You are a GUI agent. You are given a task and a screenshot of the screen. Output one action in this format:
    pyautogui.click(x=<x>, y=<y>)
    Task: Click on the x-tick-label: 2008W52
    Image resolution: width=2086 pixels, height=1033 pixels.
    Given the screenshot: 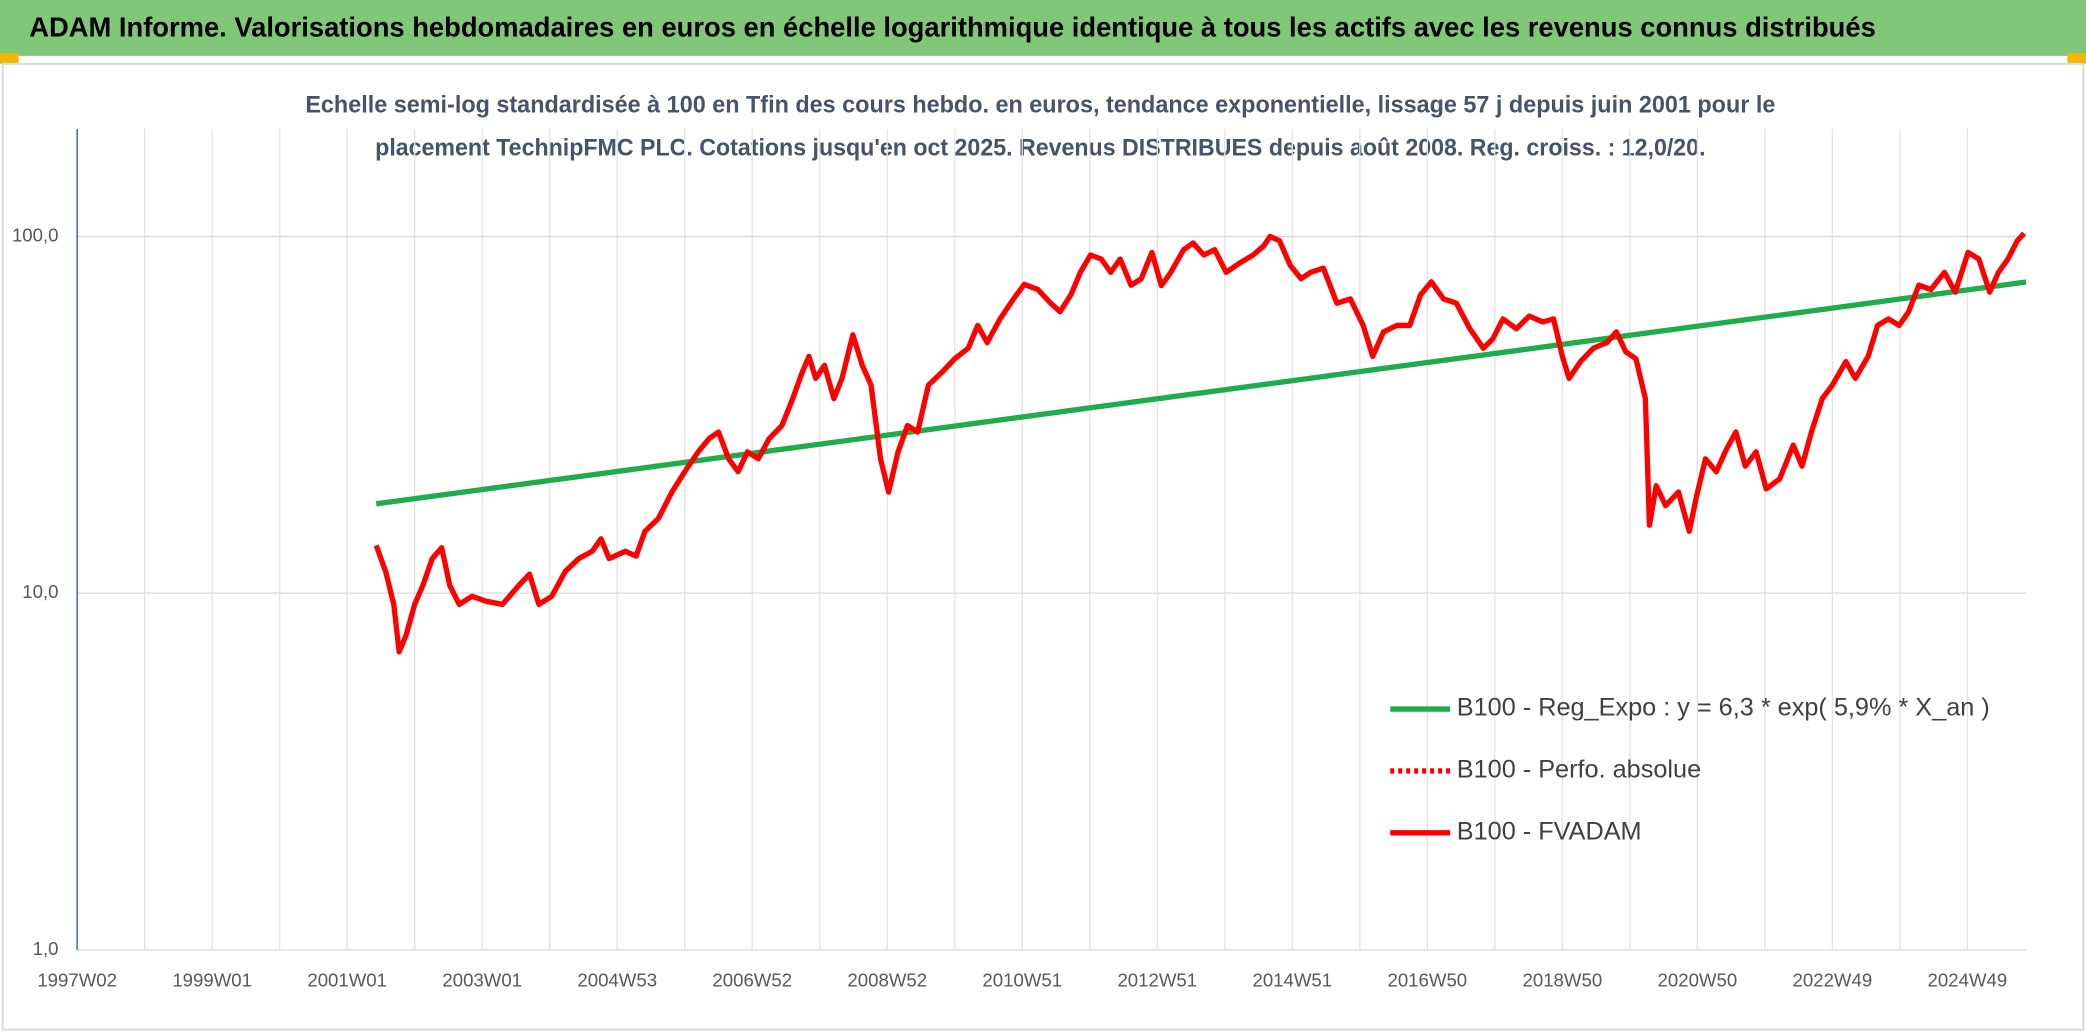 What is the action you would take?
    pyautogui.click(x=887, y=980)
    